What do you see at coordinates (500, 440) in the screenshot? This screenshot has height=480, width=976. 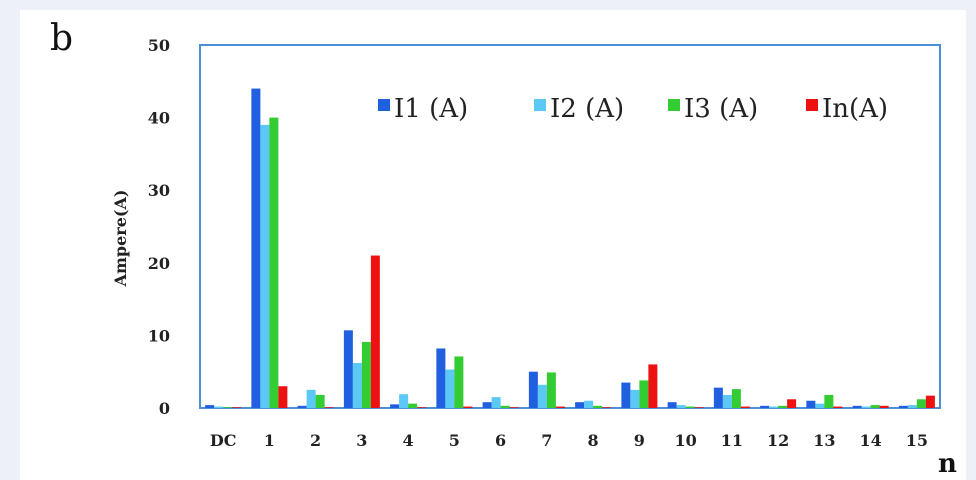 I see `x-tick-label: 6` at bounding box center [500, 440].